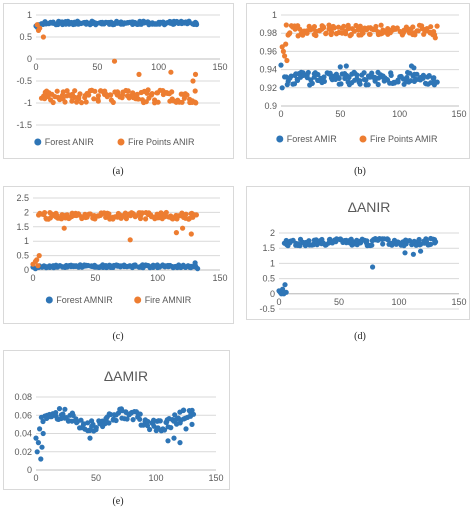 This screenshot has height=511, width=474. I want to click on y-tick-label: 0.5, so click(268, 279).